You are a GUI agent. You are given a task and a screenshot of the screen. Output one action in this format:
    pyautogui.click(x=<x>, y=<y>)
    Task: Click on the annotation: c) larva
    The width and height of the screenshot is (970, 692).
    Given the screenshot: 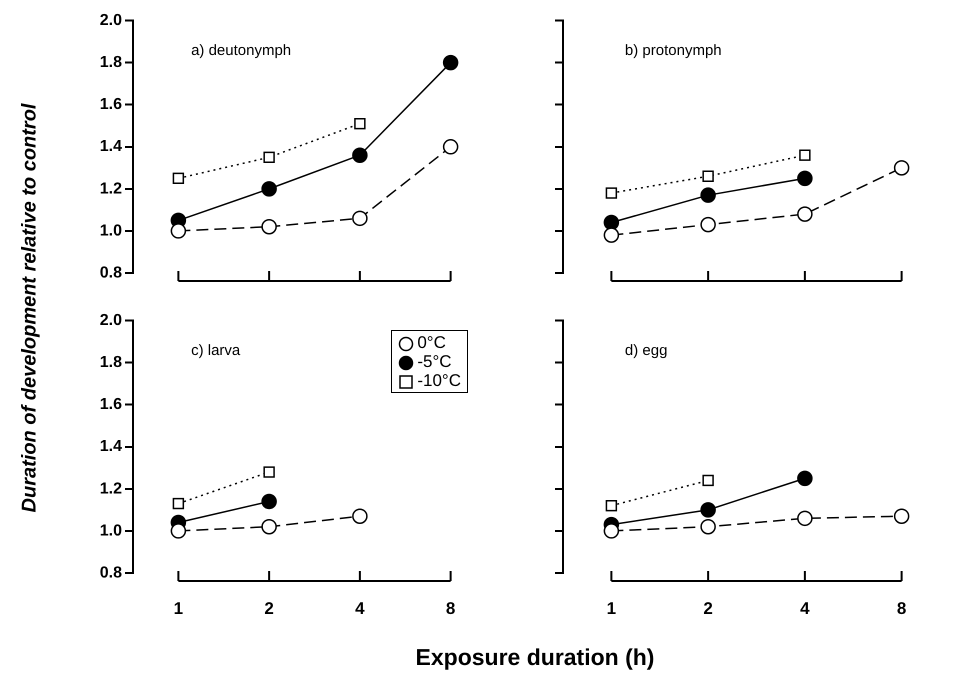 What is the action you would take?
    pyautogui.click(x=216, y=351)
    